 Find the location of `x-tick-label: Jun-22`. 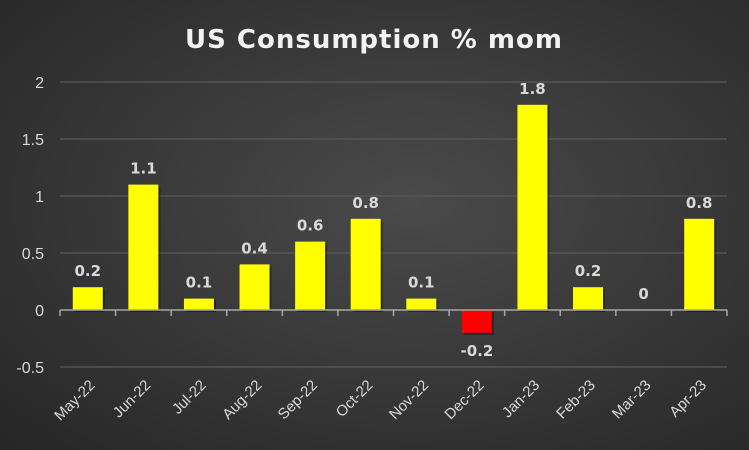

x-tick-label: Jun-22 is located at coordinates (132, 399).